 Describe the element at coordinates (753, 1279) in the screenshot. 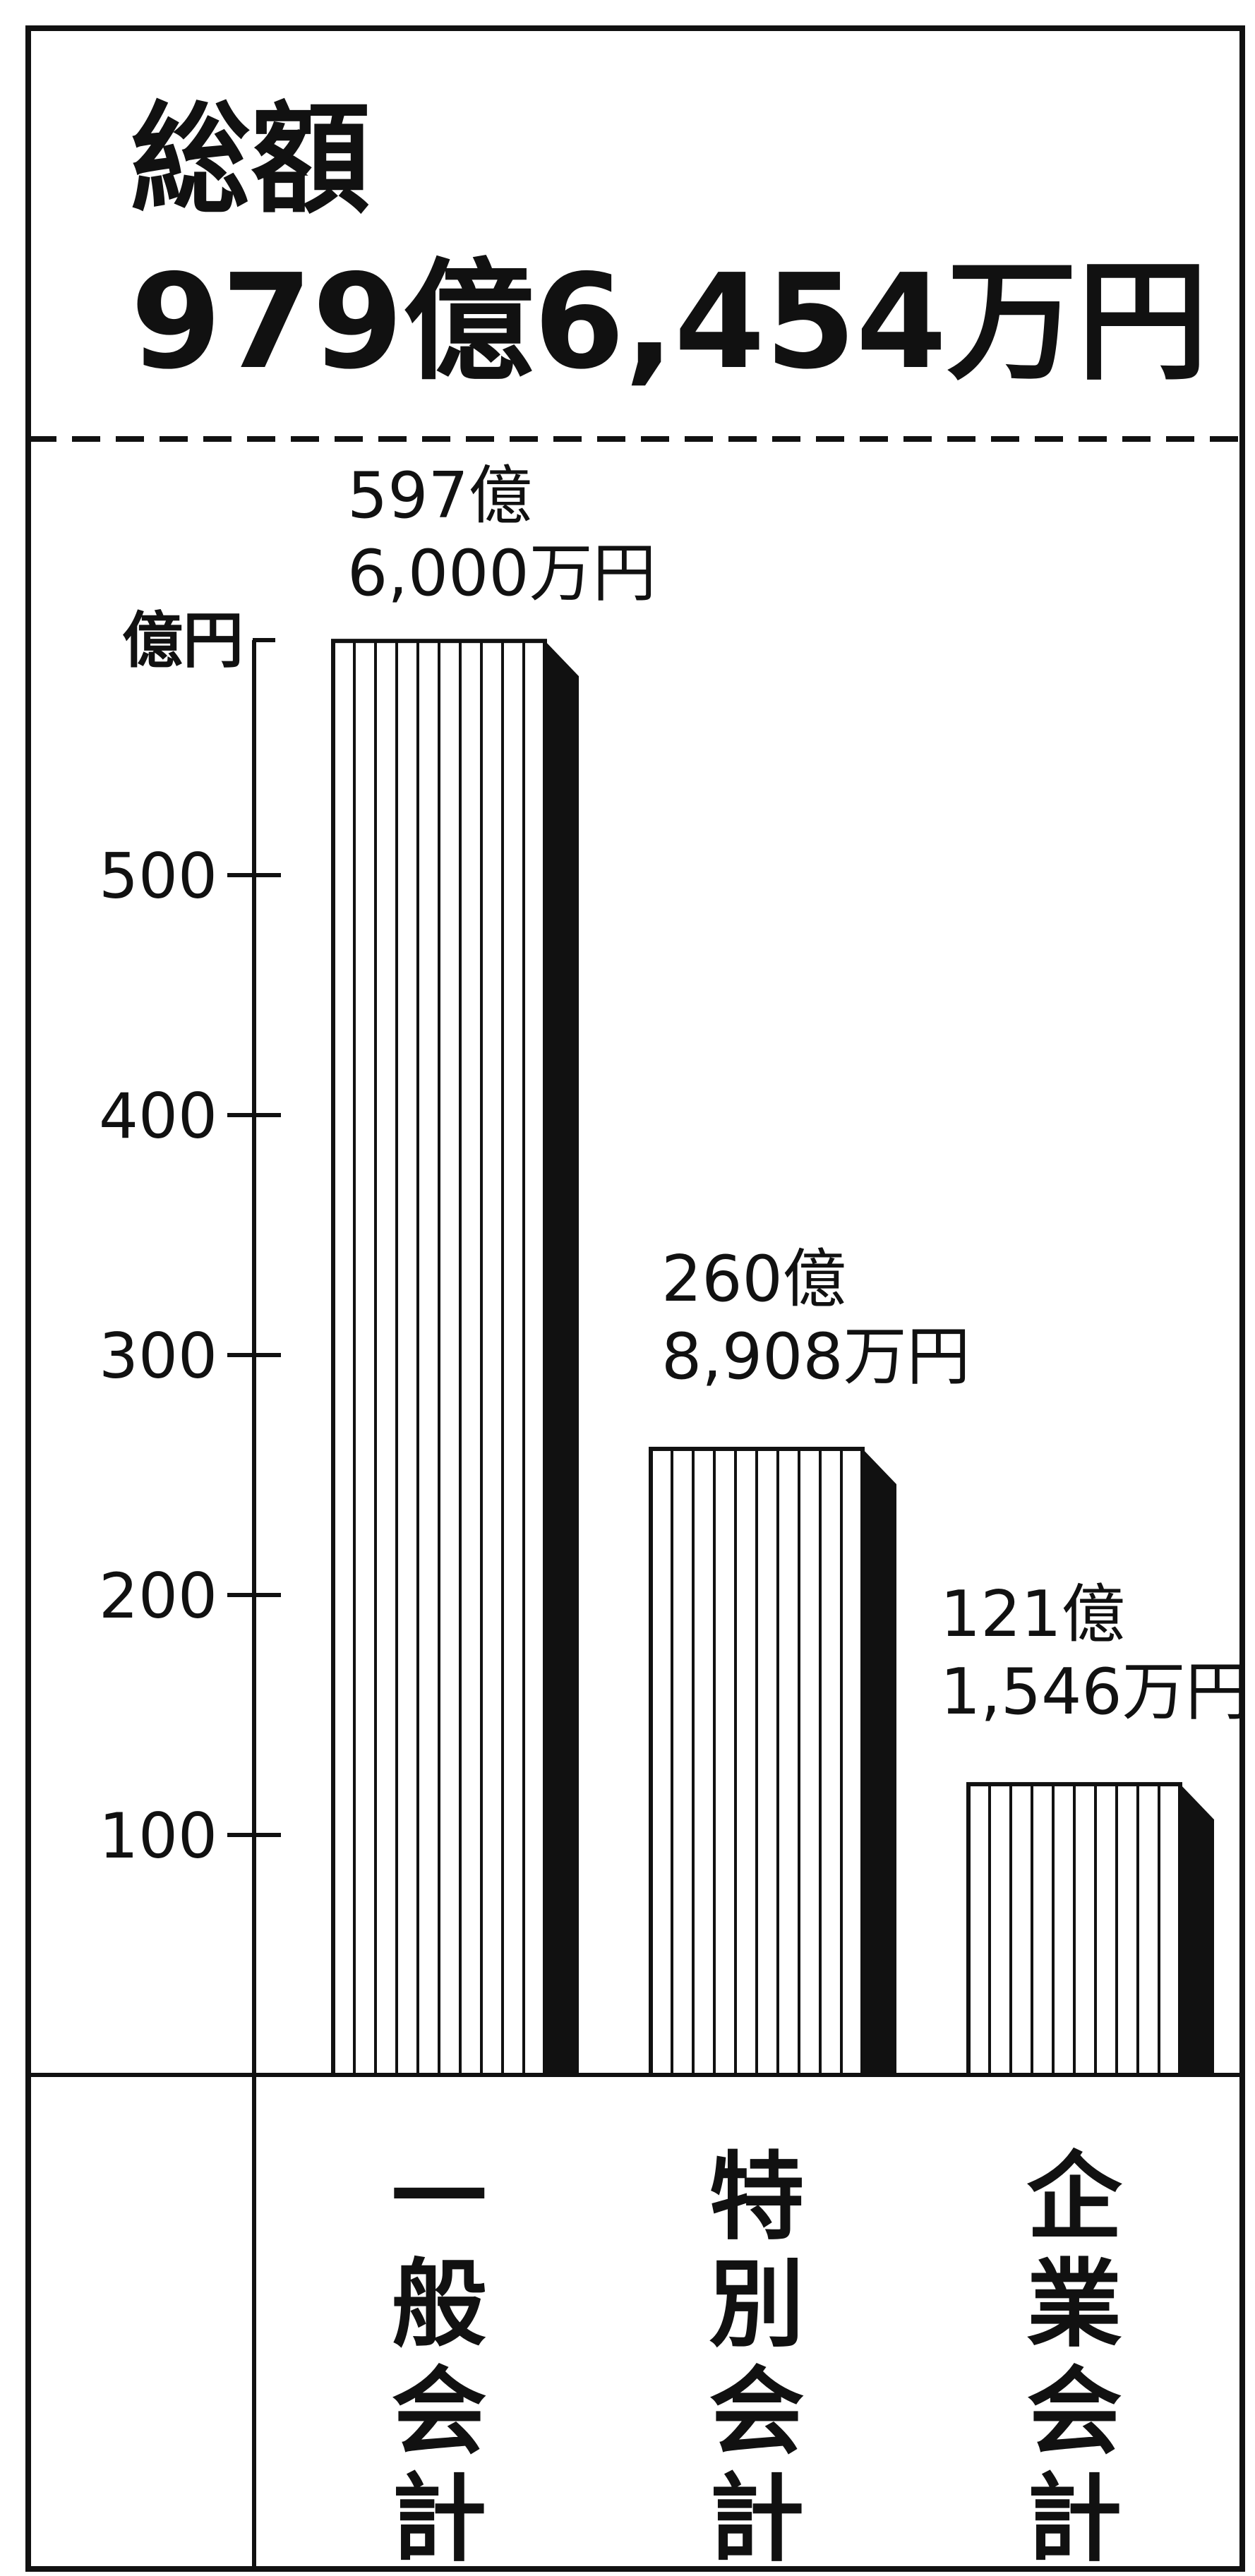

I see `bar-value-label: 260億` at that location.